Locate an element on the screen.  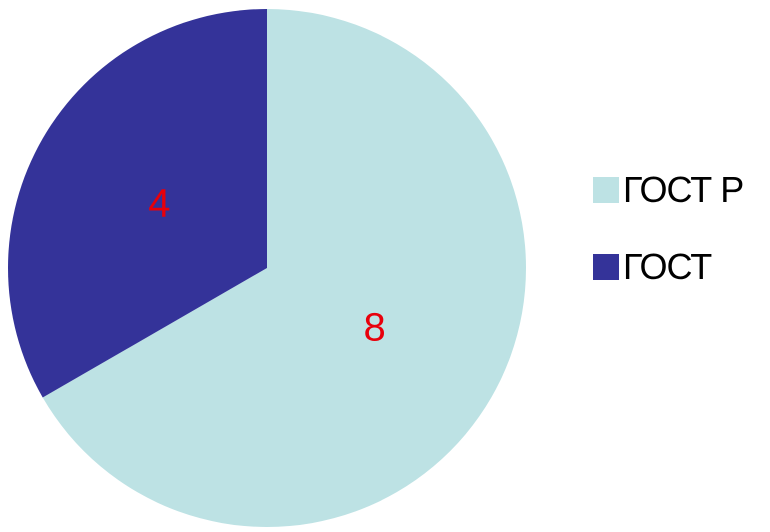
data-label-gost: 4 is located at coordinates (159, 203).